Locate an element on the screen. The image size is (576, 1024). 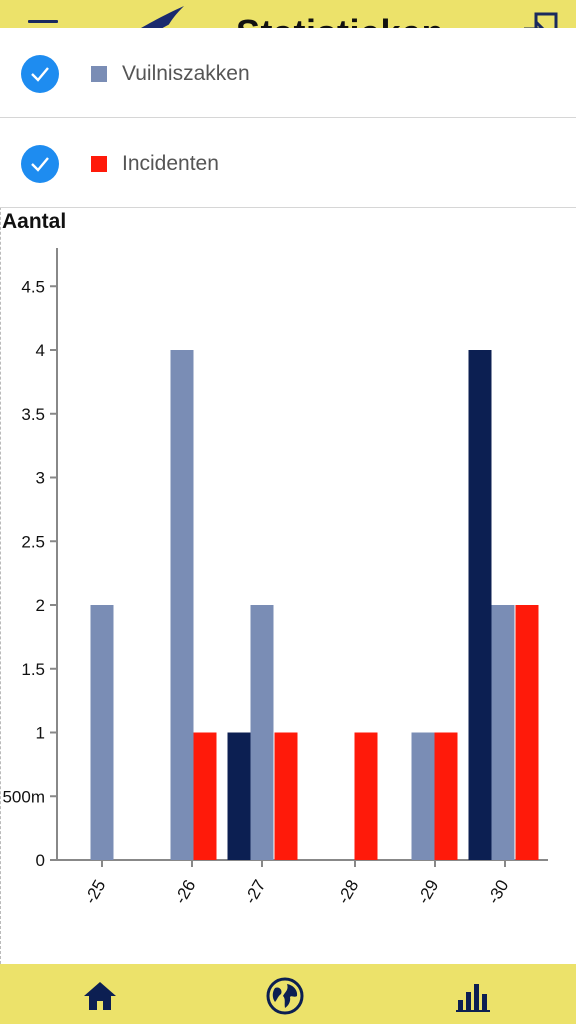
y-tick-label: 2 is located at coordinates (40, 605).